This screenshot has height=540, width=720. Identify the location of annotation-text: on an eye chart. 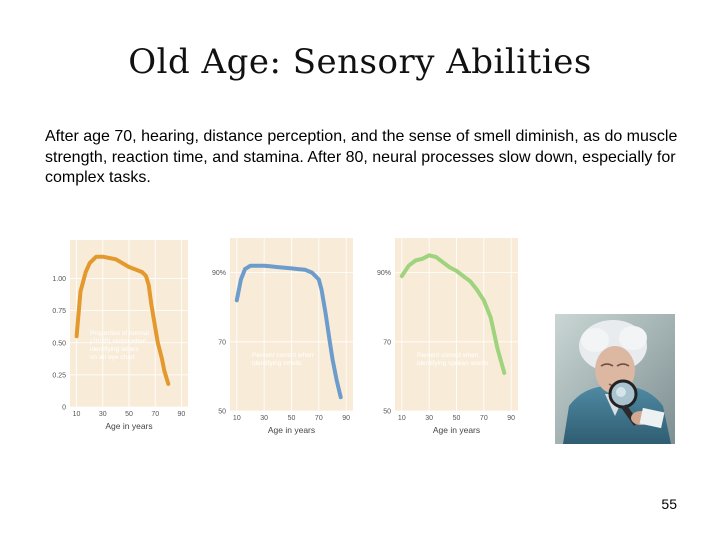
(112, 357).